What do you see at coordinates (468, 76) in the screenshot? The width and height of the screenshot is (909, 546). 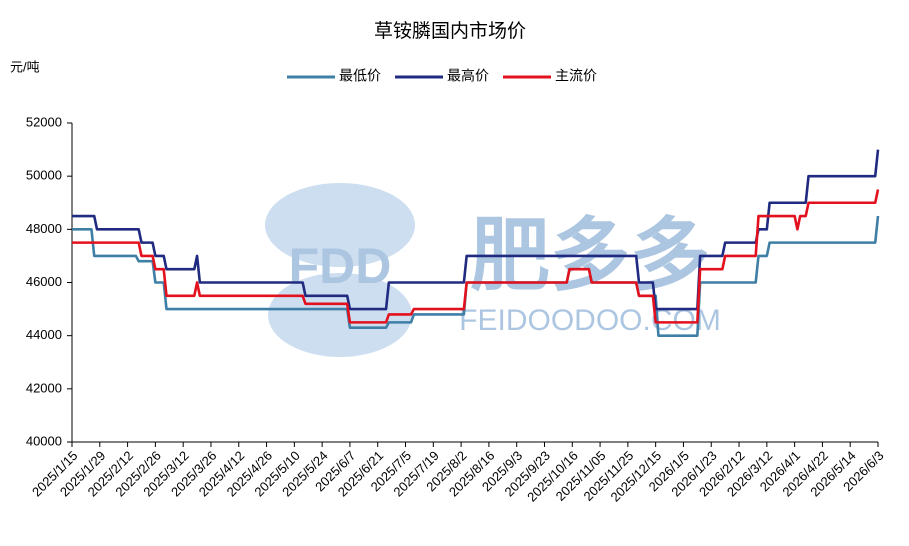 I see `legend-label: 最高价` at bounding box center [468, 76].